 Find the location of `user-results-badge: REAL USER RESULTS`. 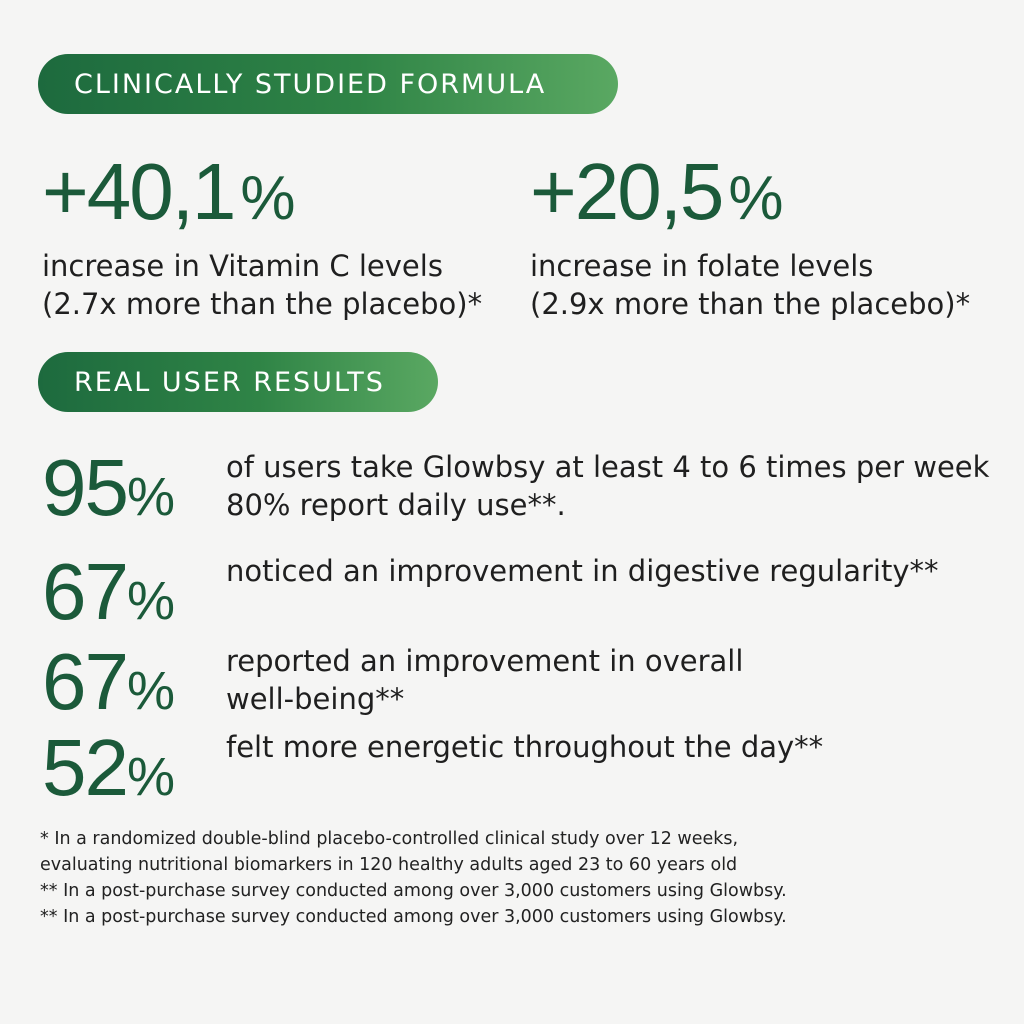

user-results-badge: REAL USER RESULTS is located at coordinates (238, 382).